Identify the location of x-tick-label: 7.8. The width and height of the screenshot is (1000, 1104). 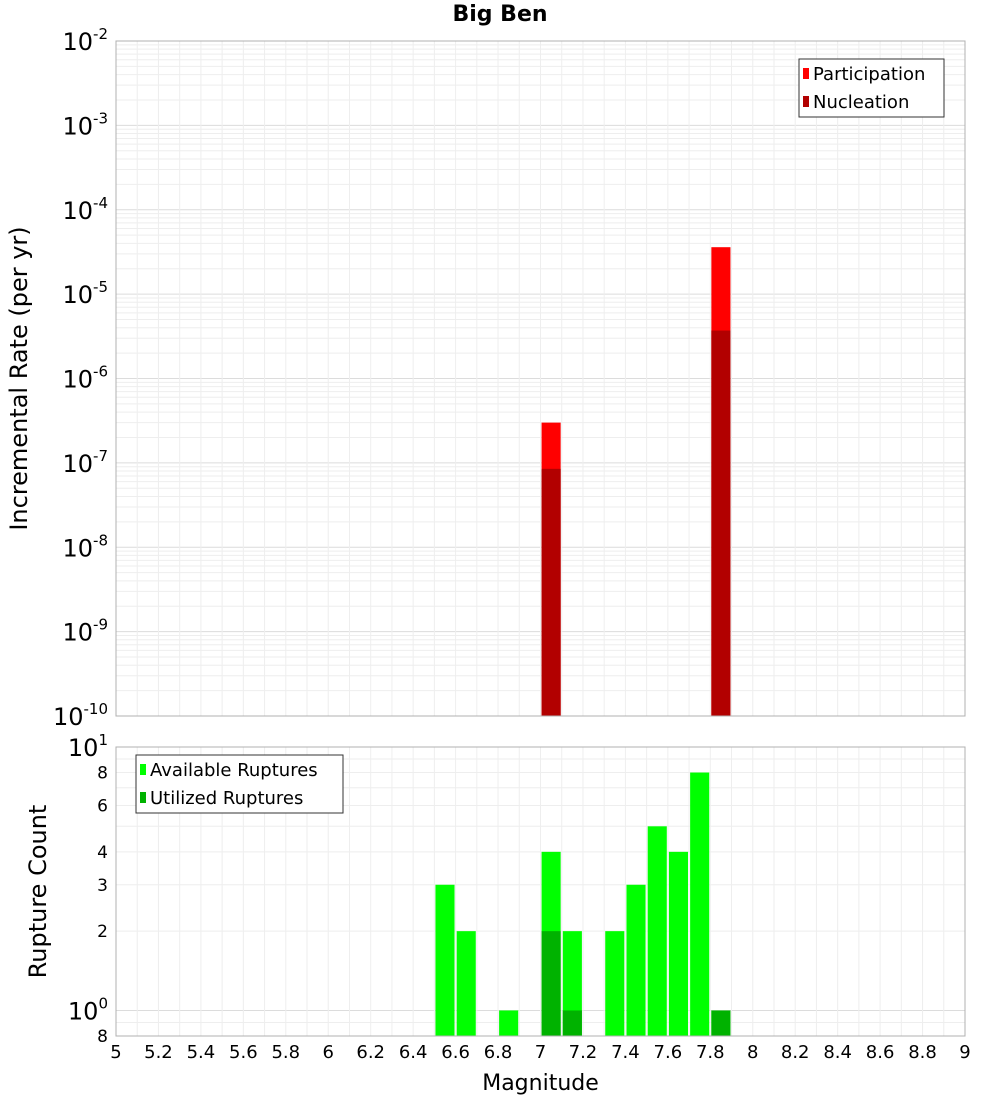
(710, 1052).